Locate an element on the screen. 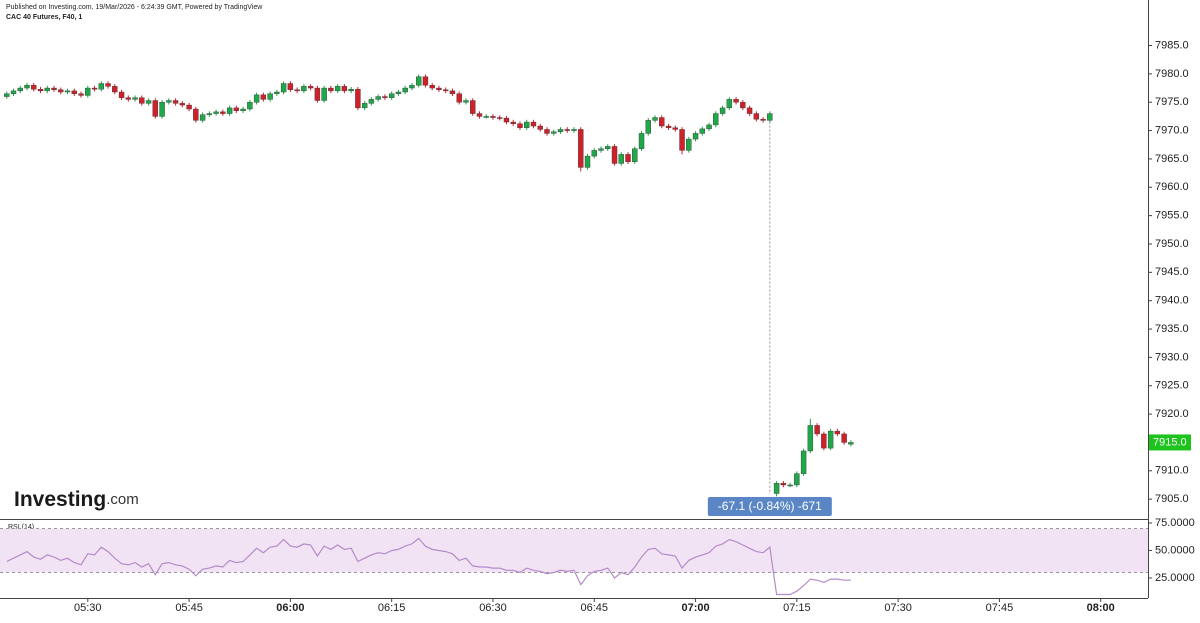  symbol-title: CAC 40 Futures, F40, 1 is located at coordinates (44, 17).